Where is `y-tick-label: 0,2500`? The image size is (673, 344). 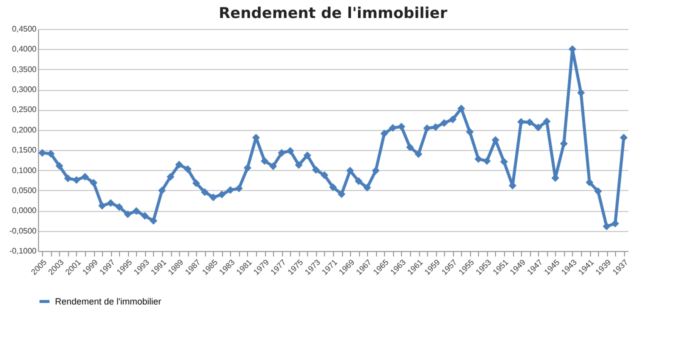
y-tick-label: 0,2500 is located at coordinates (25, 109).